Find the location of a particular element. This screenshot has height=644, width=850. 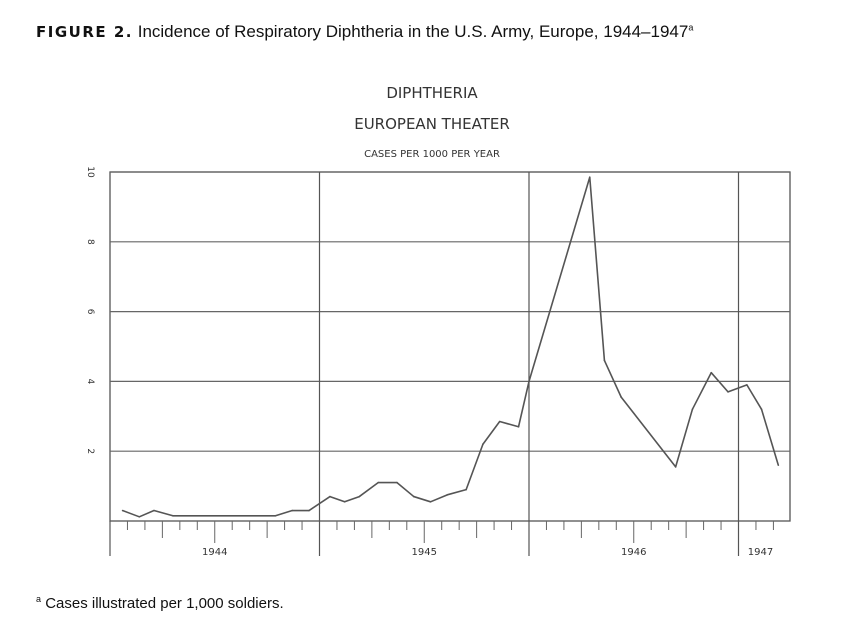

y-tick-label: 8 is located at coordinates (90, 242).